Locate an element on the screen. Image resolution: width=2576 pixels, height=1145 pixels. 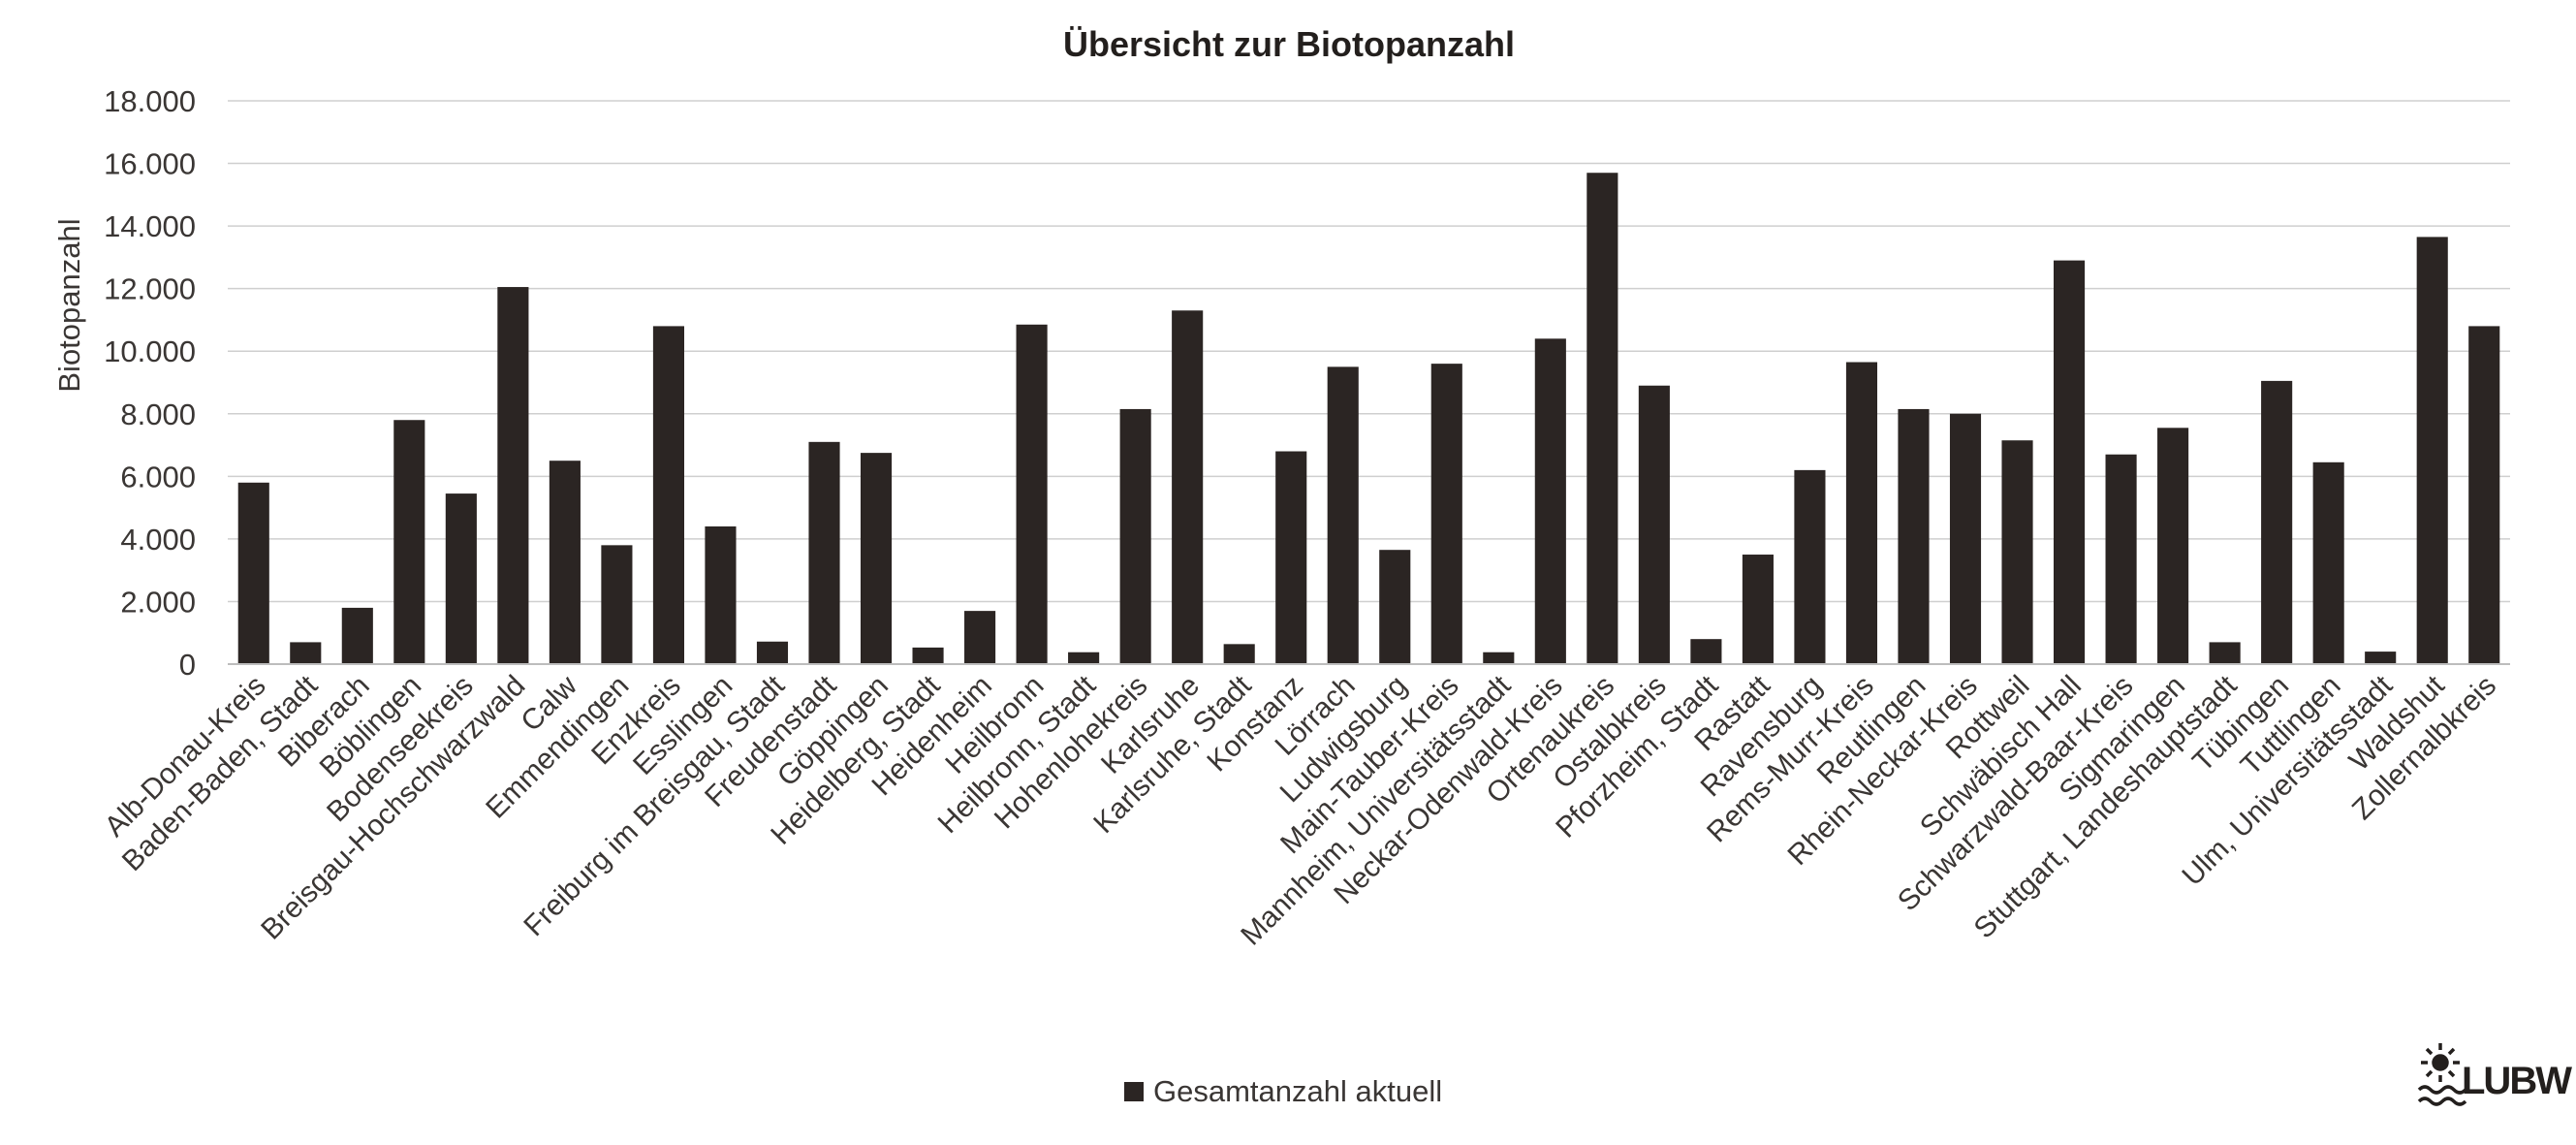
y-tick-label: 0 is located at coordinates (187, 665).